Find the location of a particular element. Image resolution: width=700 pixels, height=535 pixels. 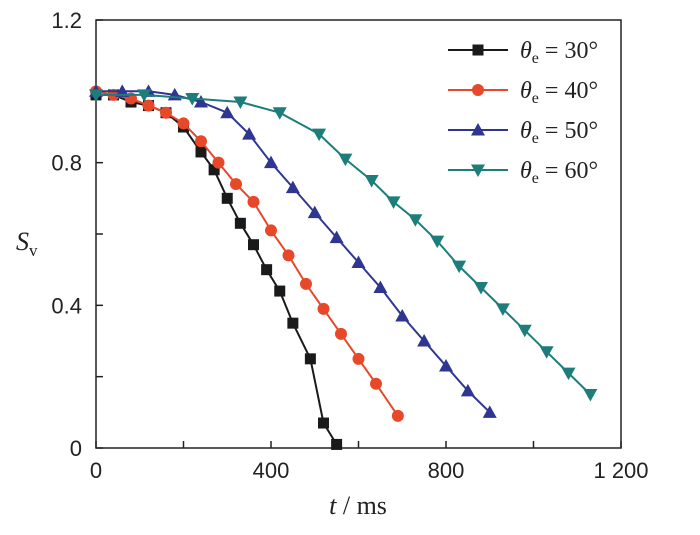

legend-label: θe = 60° is located at coordinates (559, 172).